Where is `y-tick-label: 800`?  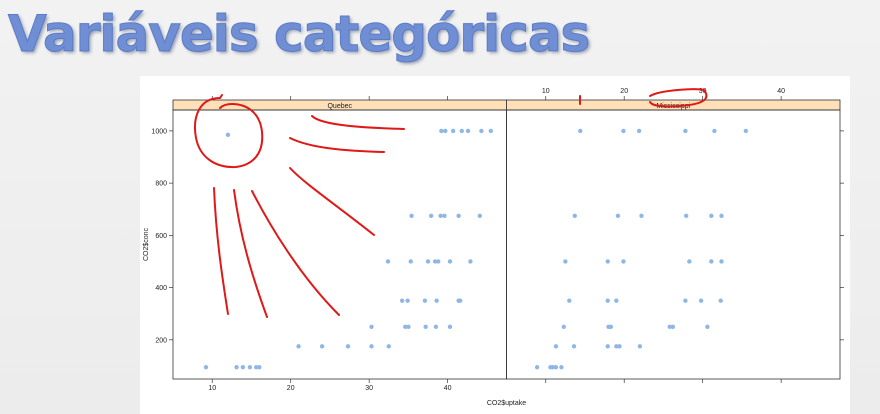
y-tick-label: 800 is located at coordinates (161, 184).